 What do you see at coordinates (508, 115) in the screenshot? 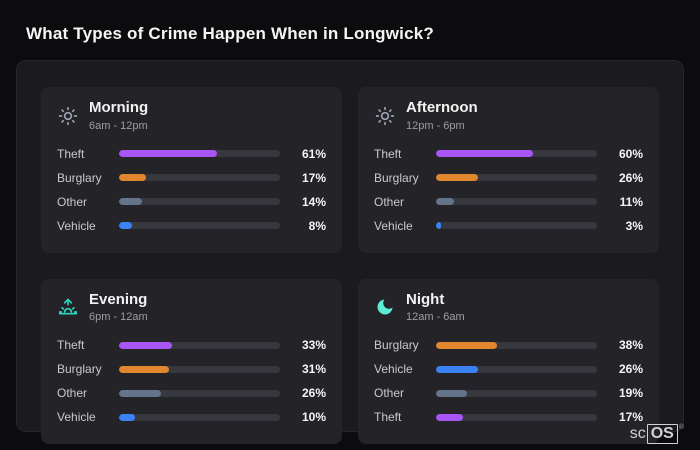
I see `card-header: Afternoon 12pm - 6pm` at bounding box center [508, 115].